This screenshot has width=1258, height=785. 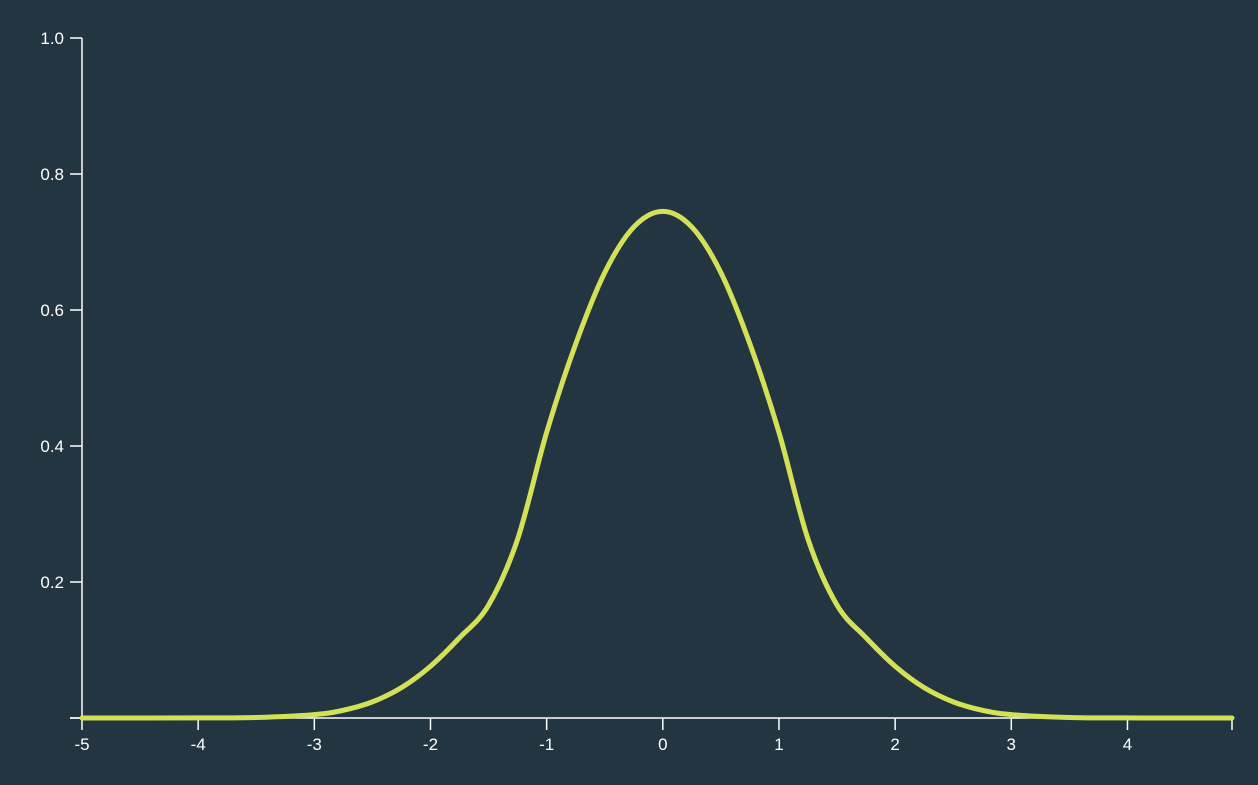 What do you see at coordinates (651, 735) in the screenshot?
I see `x-axis: -5 -4 -3 -2 -1 0 1 2 3 4` at bounding box center [651, 735].